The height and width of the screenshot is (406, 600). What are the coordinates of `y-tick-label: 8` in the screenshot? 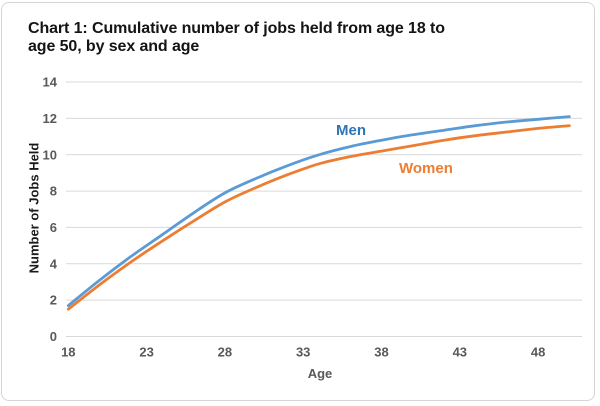 It's located at (53, 191).